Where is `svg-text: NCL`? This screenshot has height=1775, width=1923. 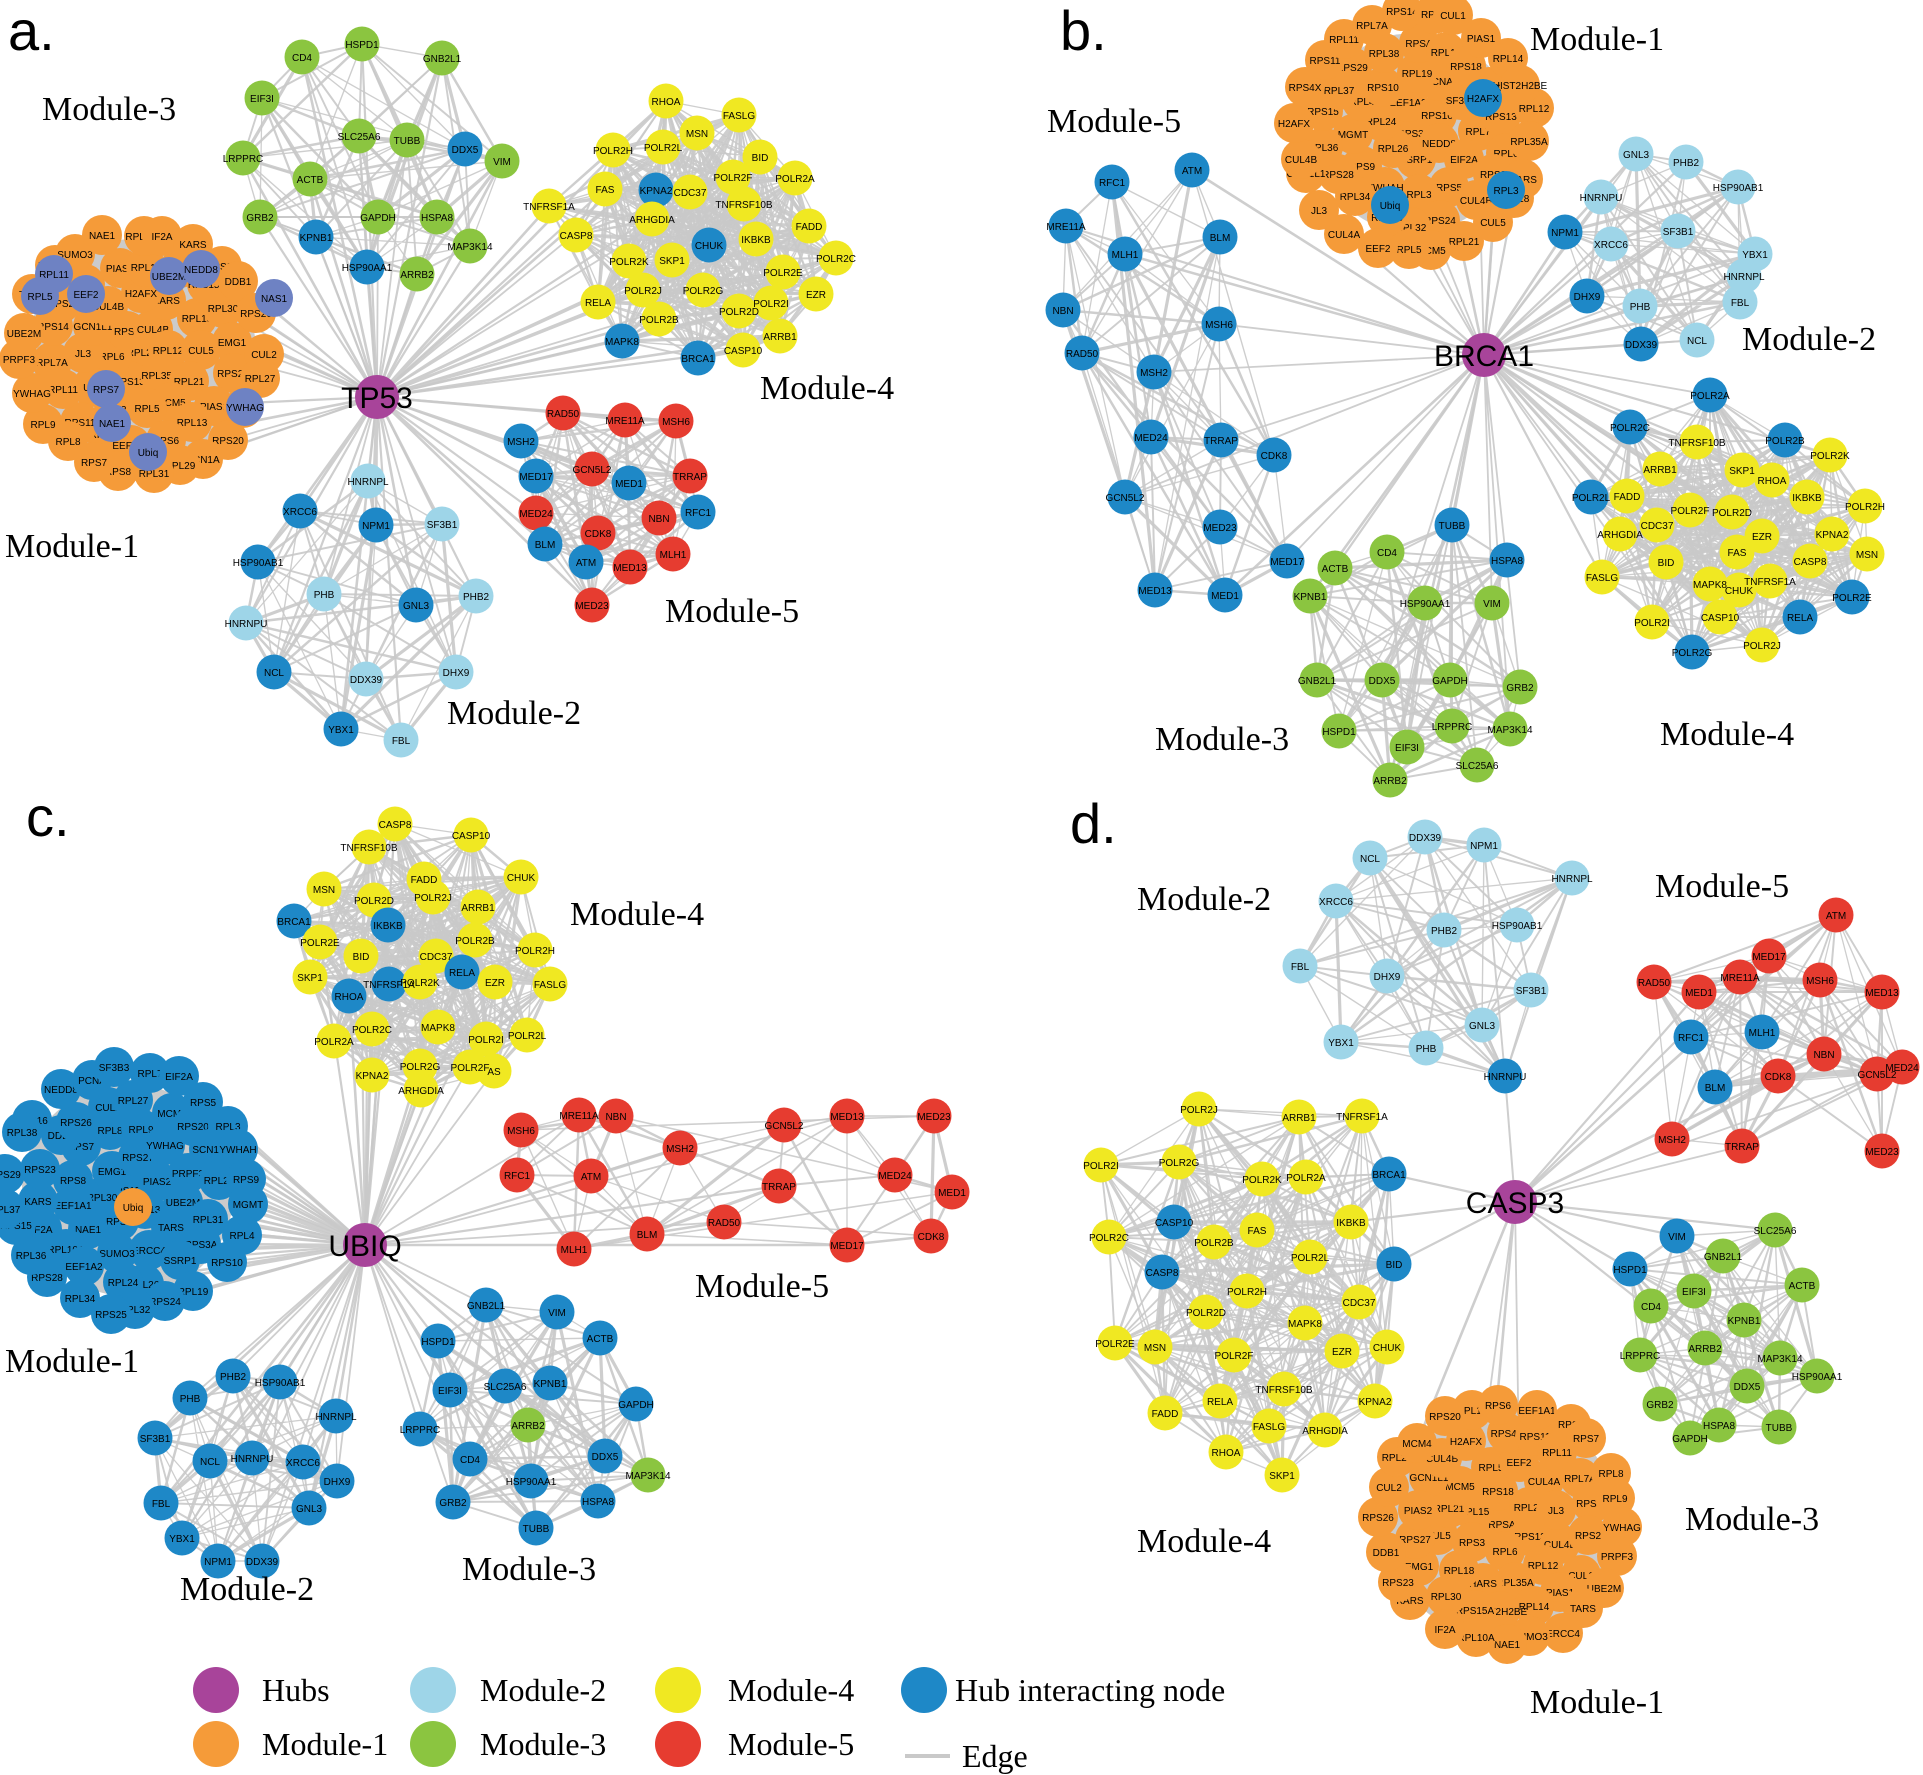
svg-text: NCL is located at coordinates (1697, 341).